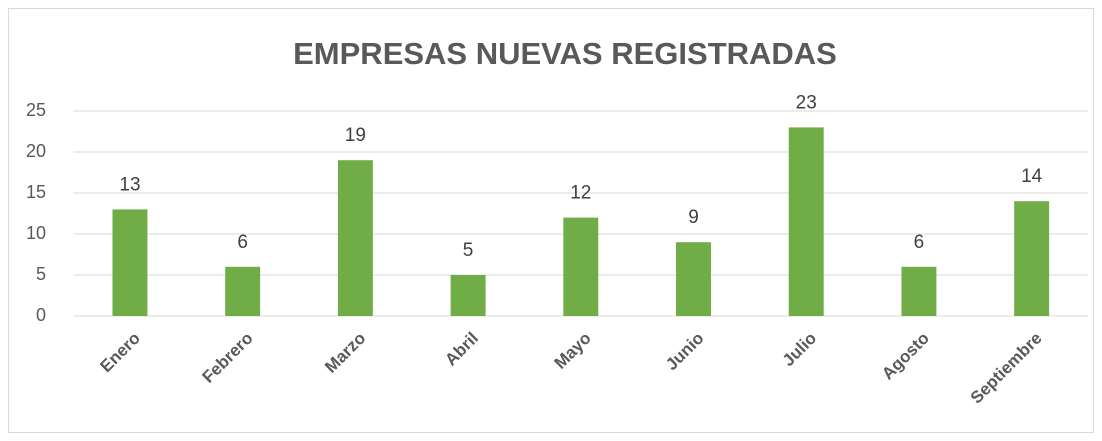 This screenshot has width=1102, height=441. What do you see at coordinates (806, 102) in the screenshot?
I see `data-label: 23` at bounding box center [806, 102].